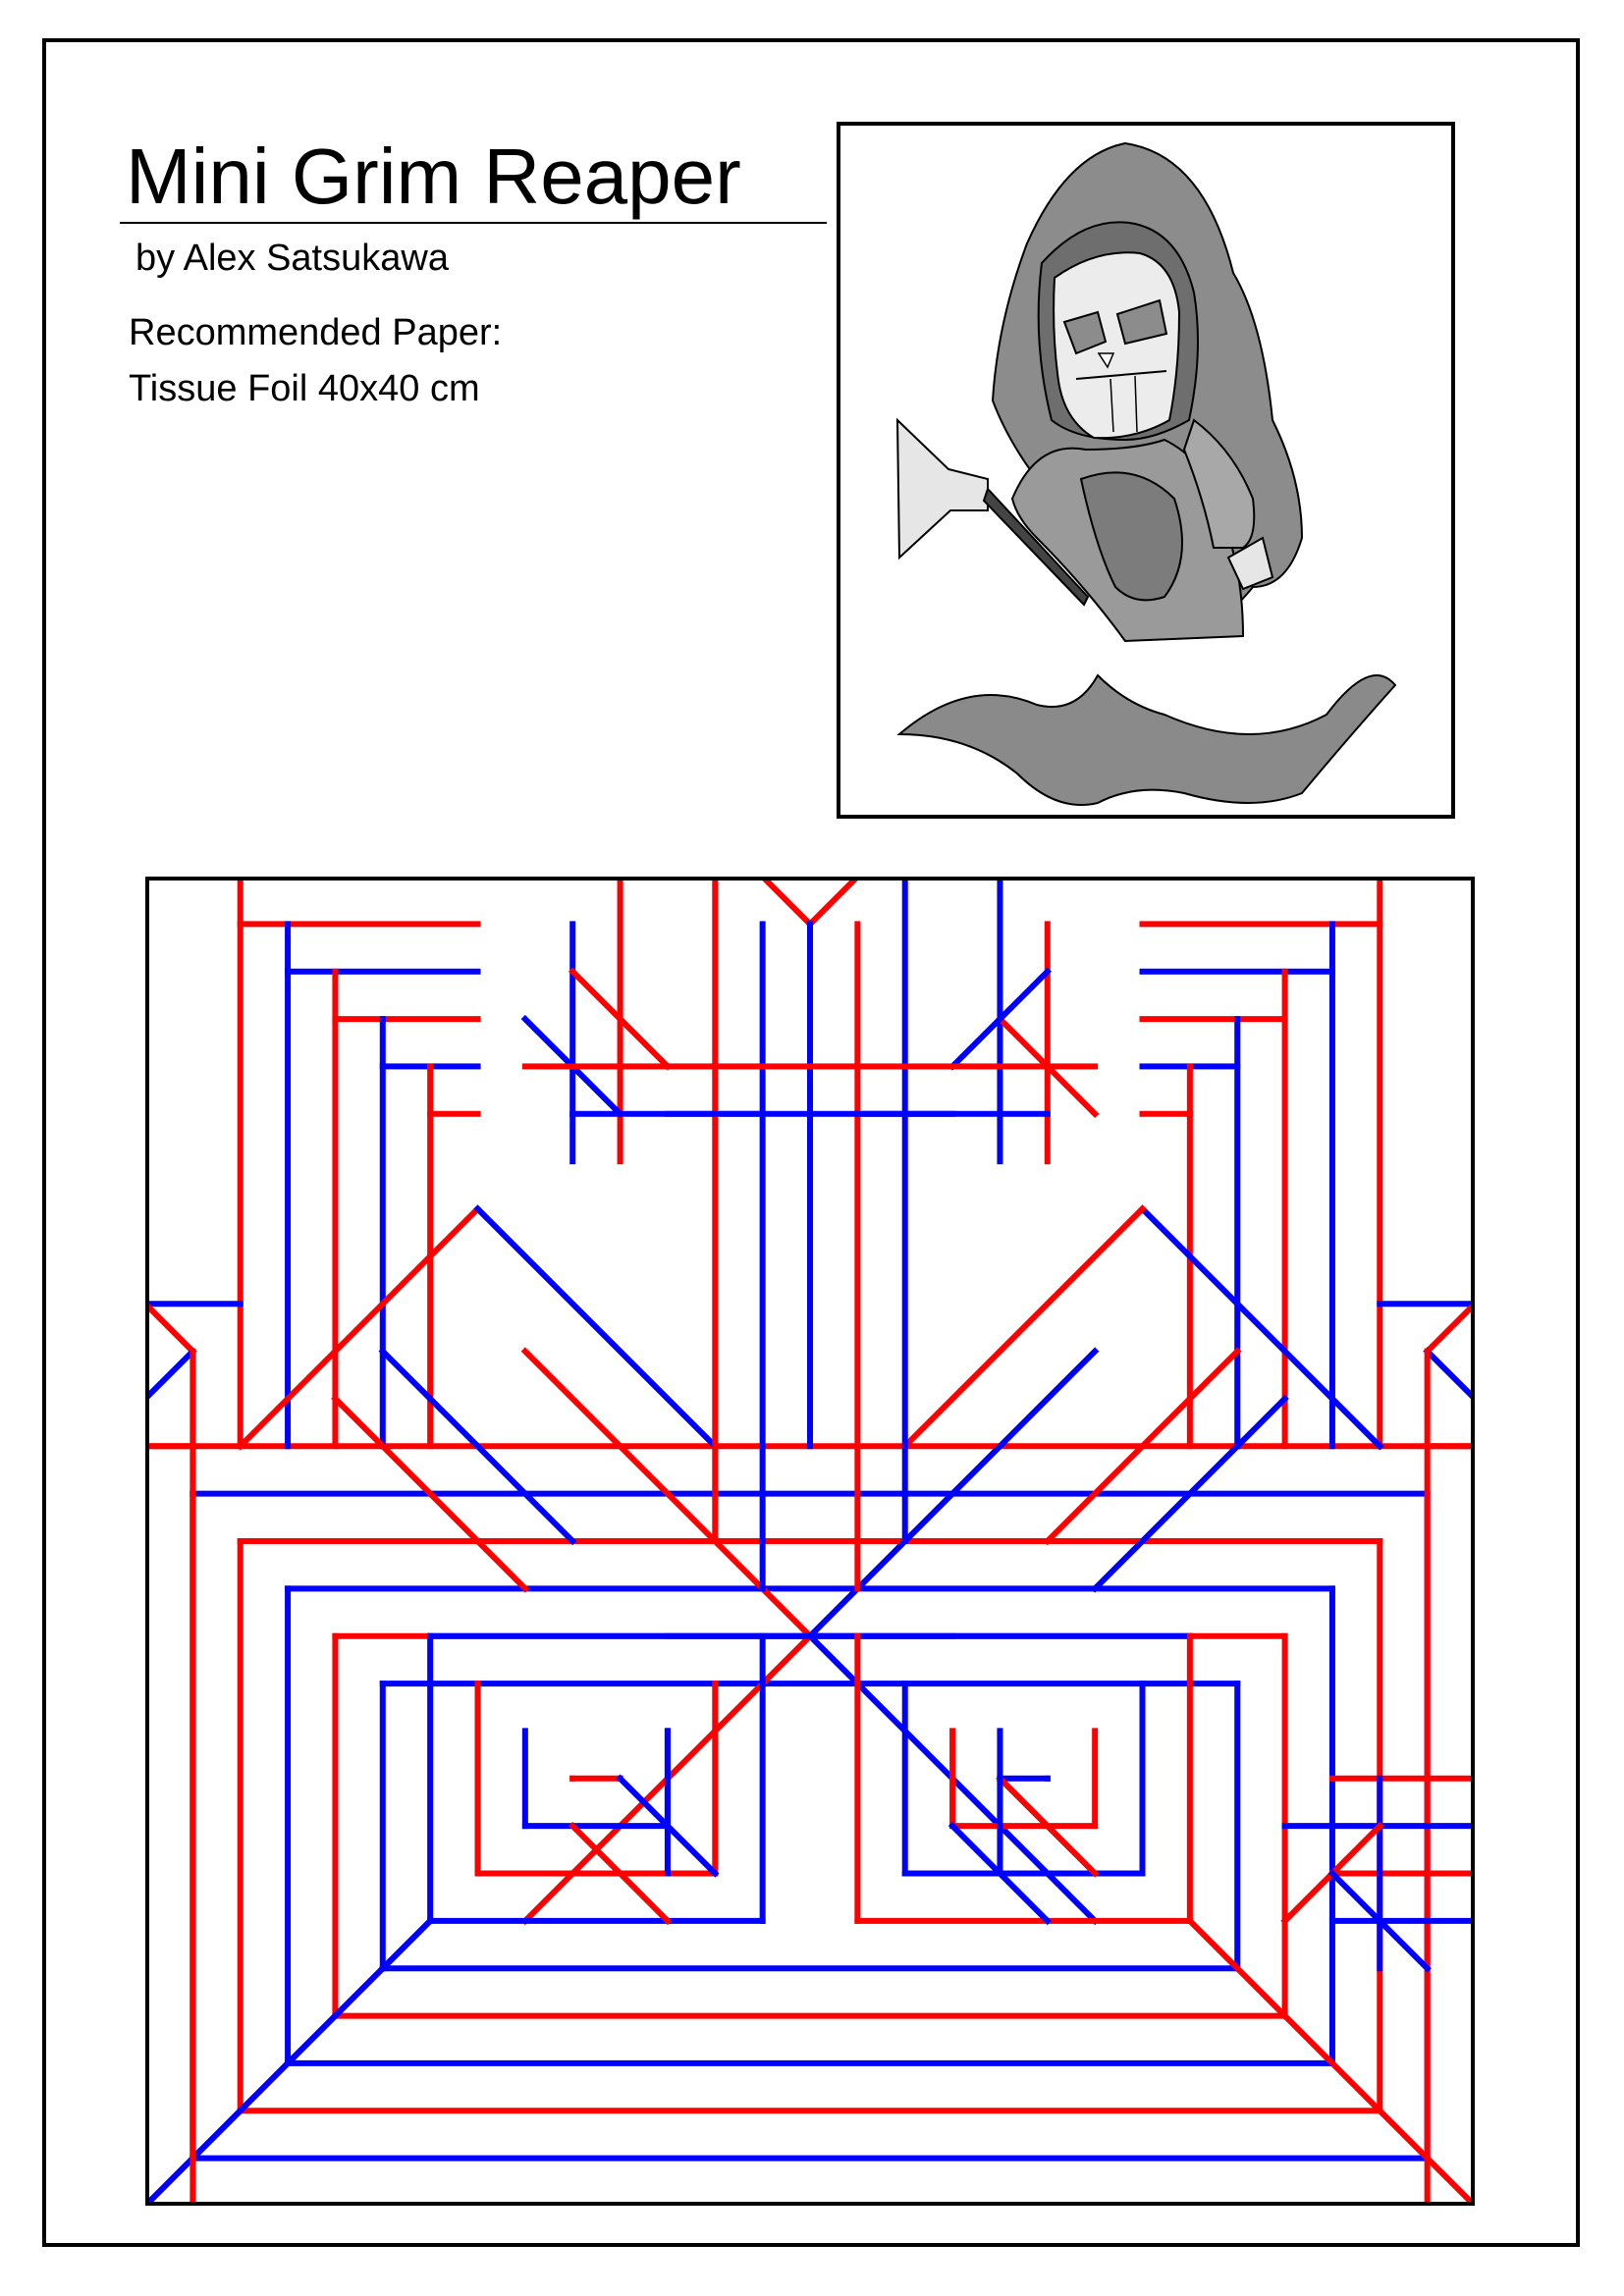  I want to click on page-title: Mini Grim Reaper, so click(433, 177).